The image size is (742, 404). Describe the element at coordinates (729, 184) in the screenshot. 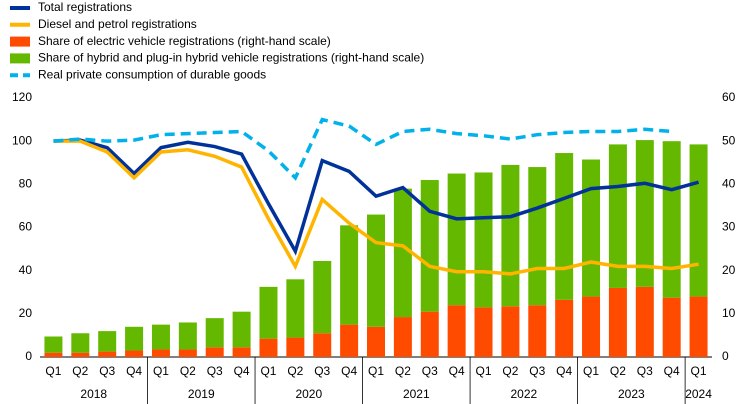

I see `y2-tick-label: 40` at that location.